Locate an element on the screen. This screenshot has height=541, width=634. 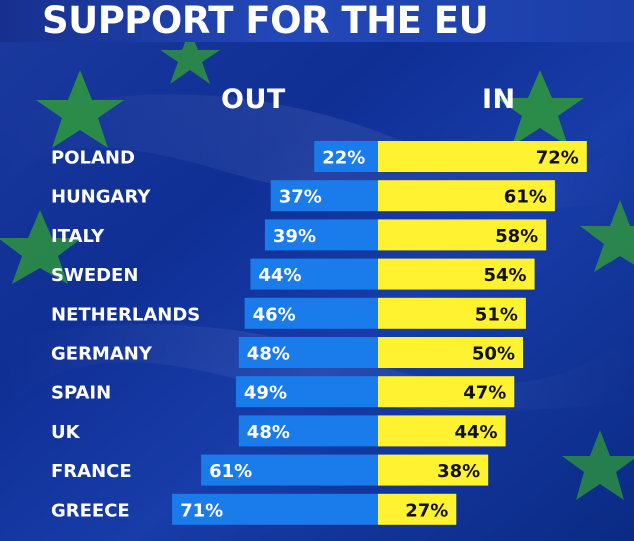
data-label-in: 27% is located at coordinates (426, 510).